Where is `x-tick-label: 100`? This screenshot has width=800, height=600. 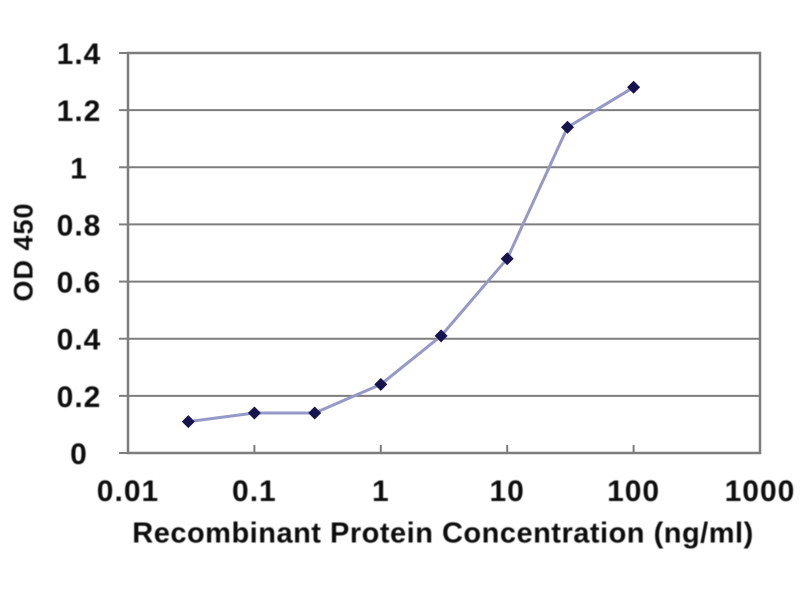
x-tick-label: 100 is located at coordinates (633, 491).